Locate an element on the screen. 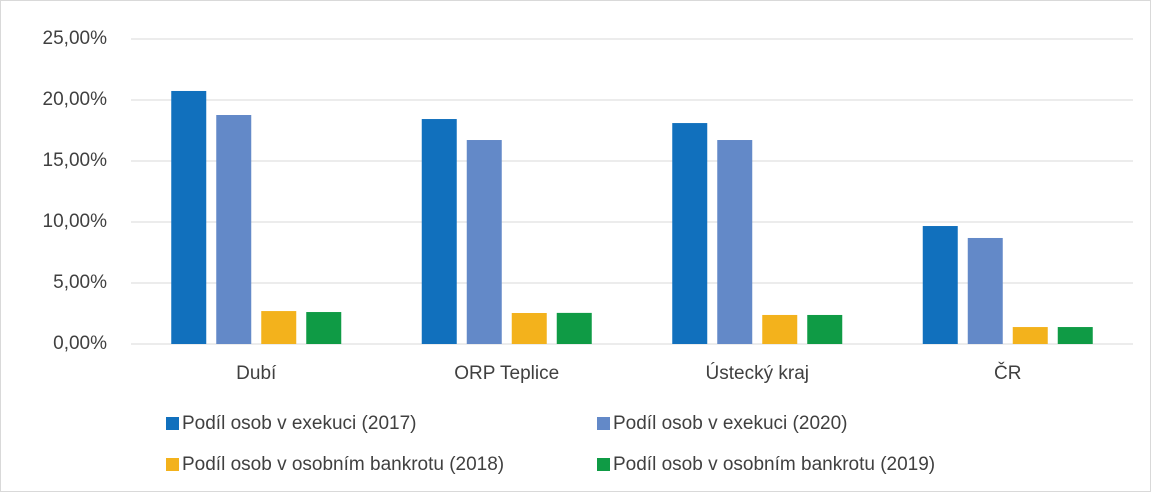  legend-label: Podíl osob v osobním bankrotu (2018) is located at coordinates (343, 464).